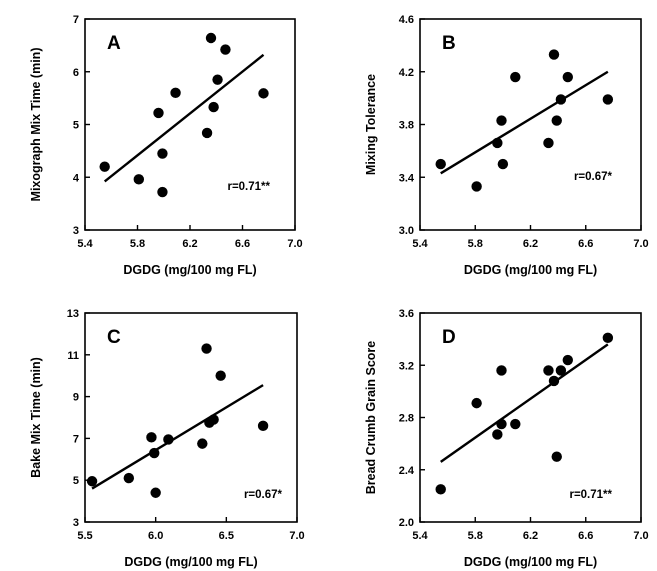 The image size is (657, 571). I want to click on correlation-annotation: r=0.71**, so click(590, 495).